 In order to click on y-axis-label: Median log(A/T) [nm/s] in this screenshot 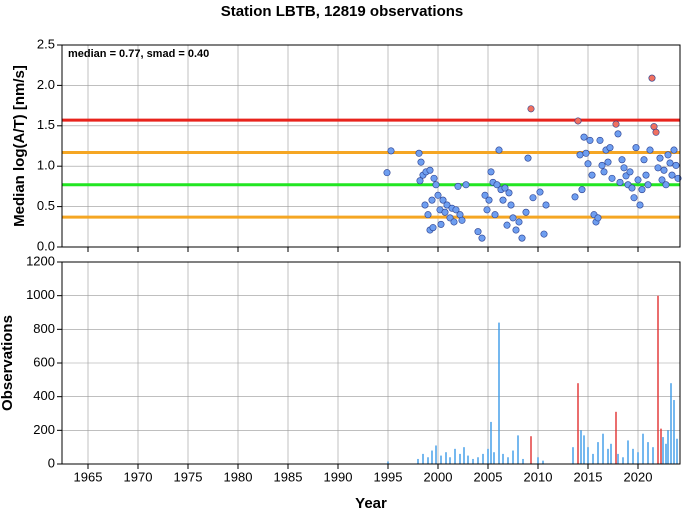, I will do `click(19, 146)`.